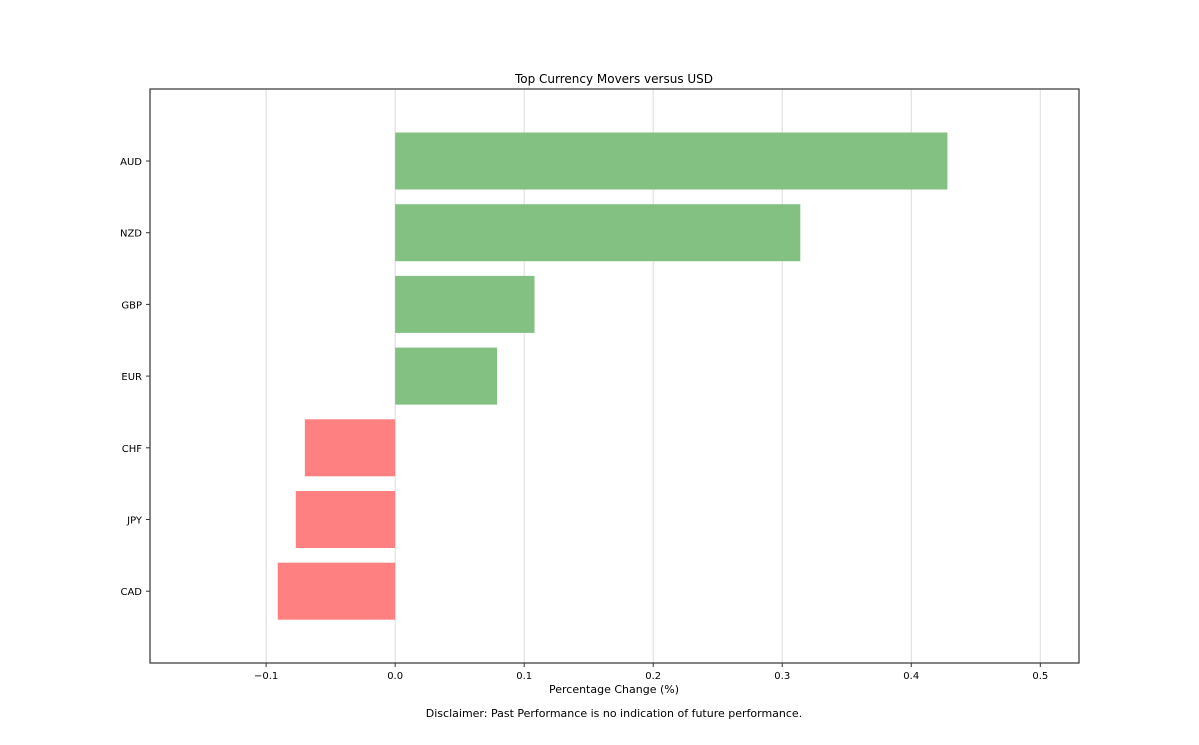 The image size is (1199, 745). What do you see at coordinates (614, 689) in the screenshot?
I see `x-axis-label: Percentage Change (%)` at bounding box center [614, 689].